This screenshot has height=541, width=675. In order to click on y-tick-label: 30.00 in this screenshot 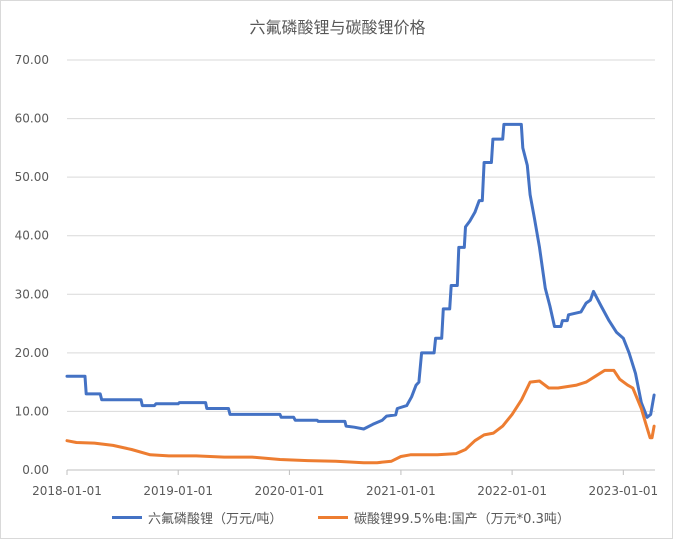, I will do `click(32, 294)`.